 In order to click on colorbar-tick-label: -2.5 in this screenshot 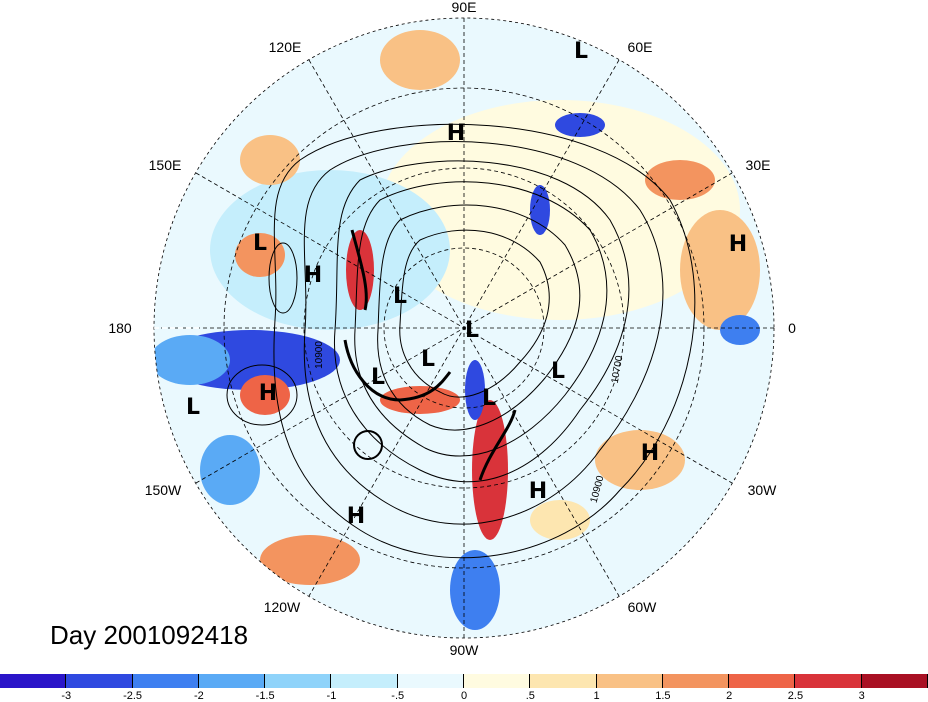, I will do `click(133, 696)`.